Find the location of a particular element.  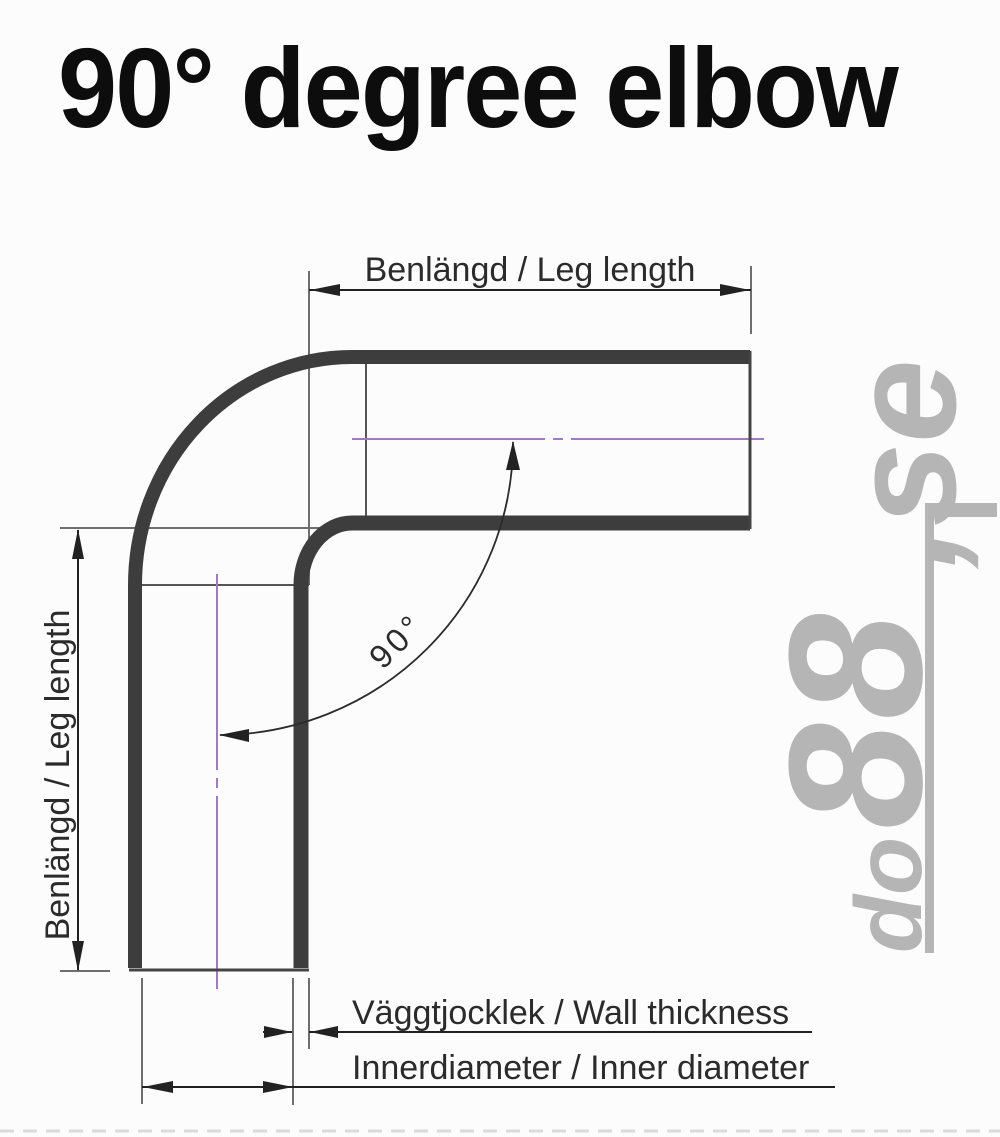

arrowhead-left-dim-top is located at coordinates (78, 544).